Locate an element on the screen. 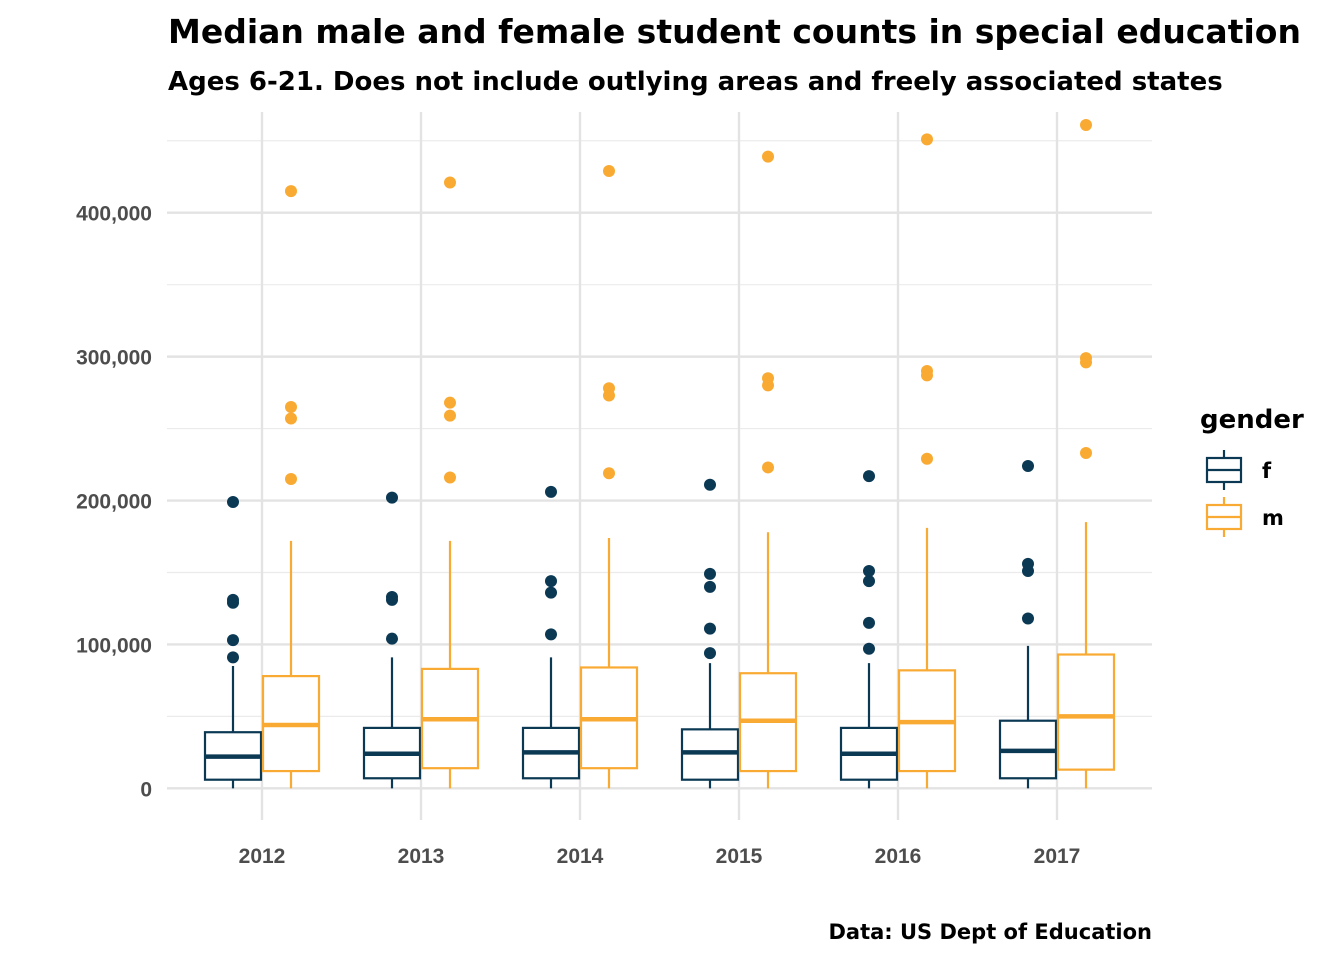 Image resolution: width=1344 pixels, height=960 pixels. y-tick-label: 400,000 is located at coordinates (114, 214).